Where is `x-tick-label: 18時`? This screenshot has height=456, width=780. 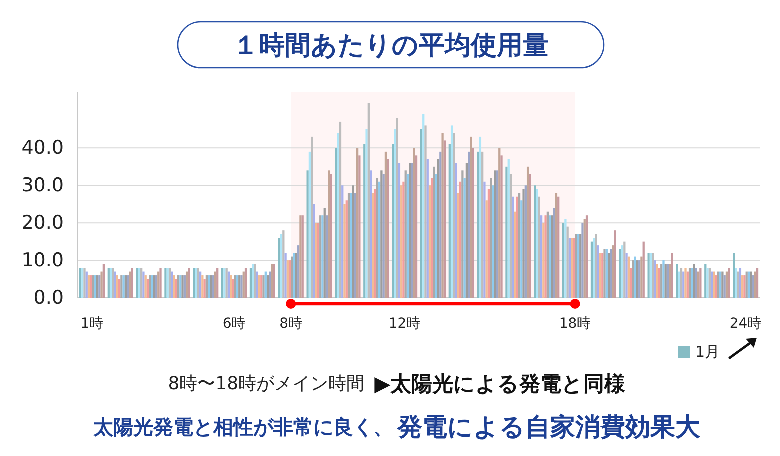 x-tick-label: 18時 is located at coordinates (575, 324).